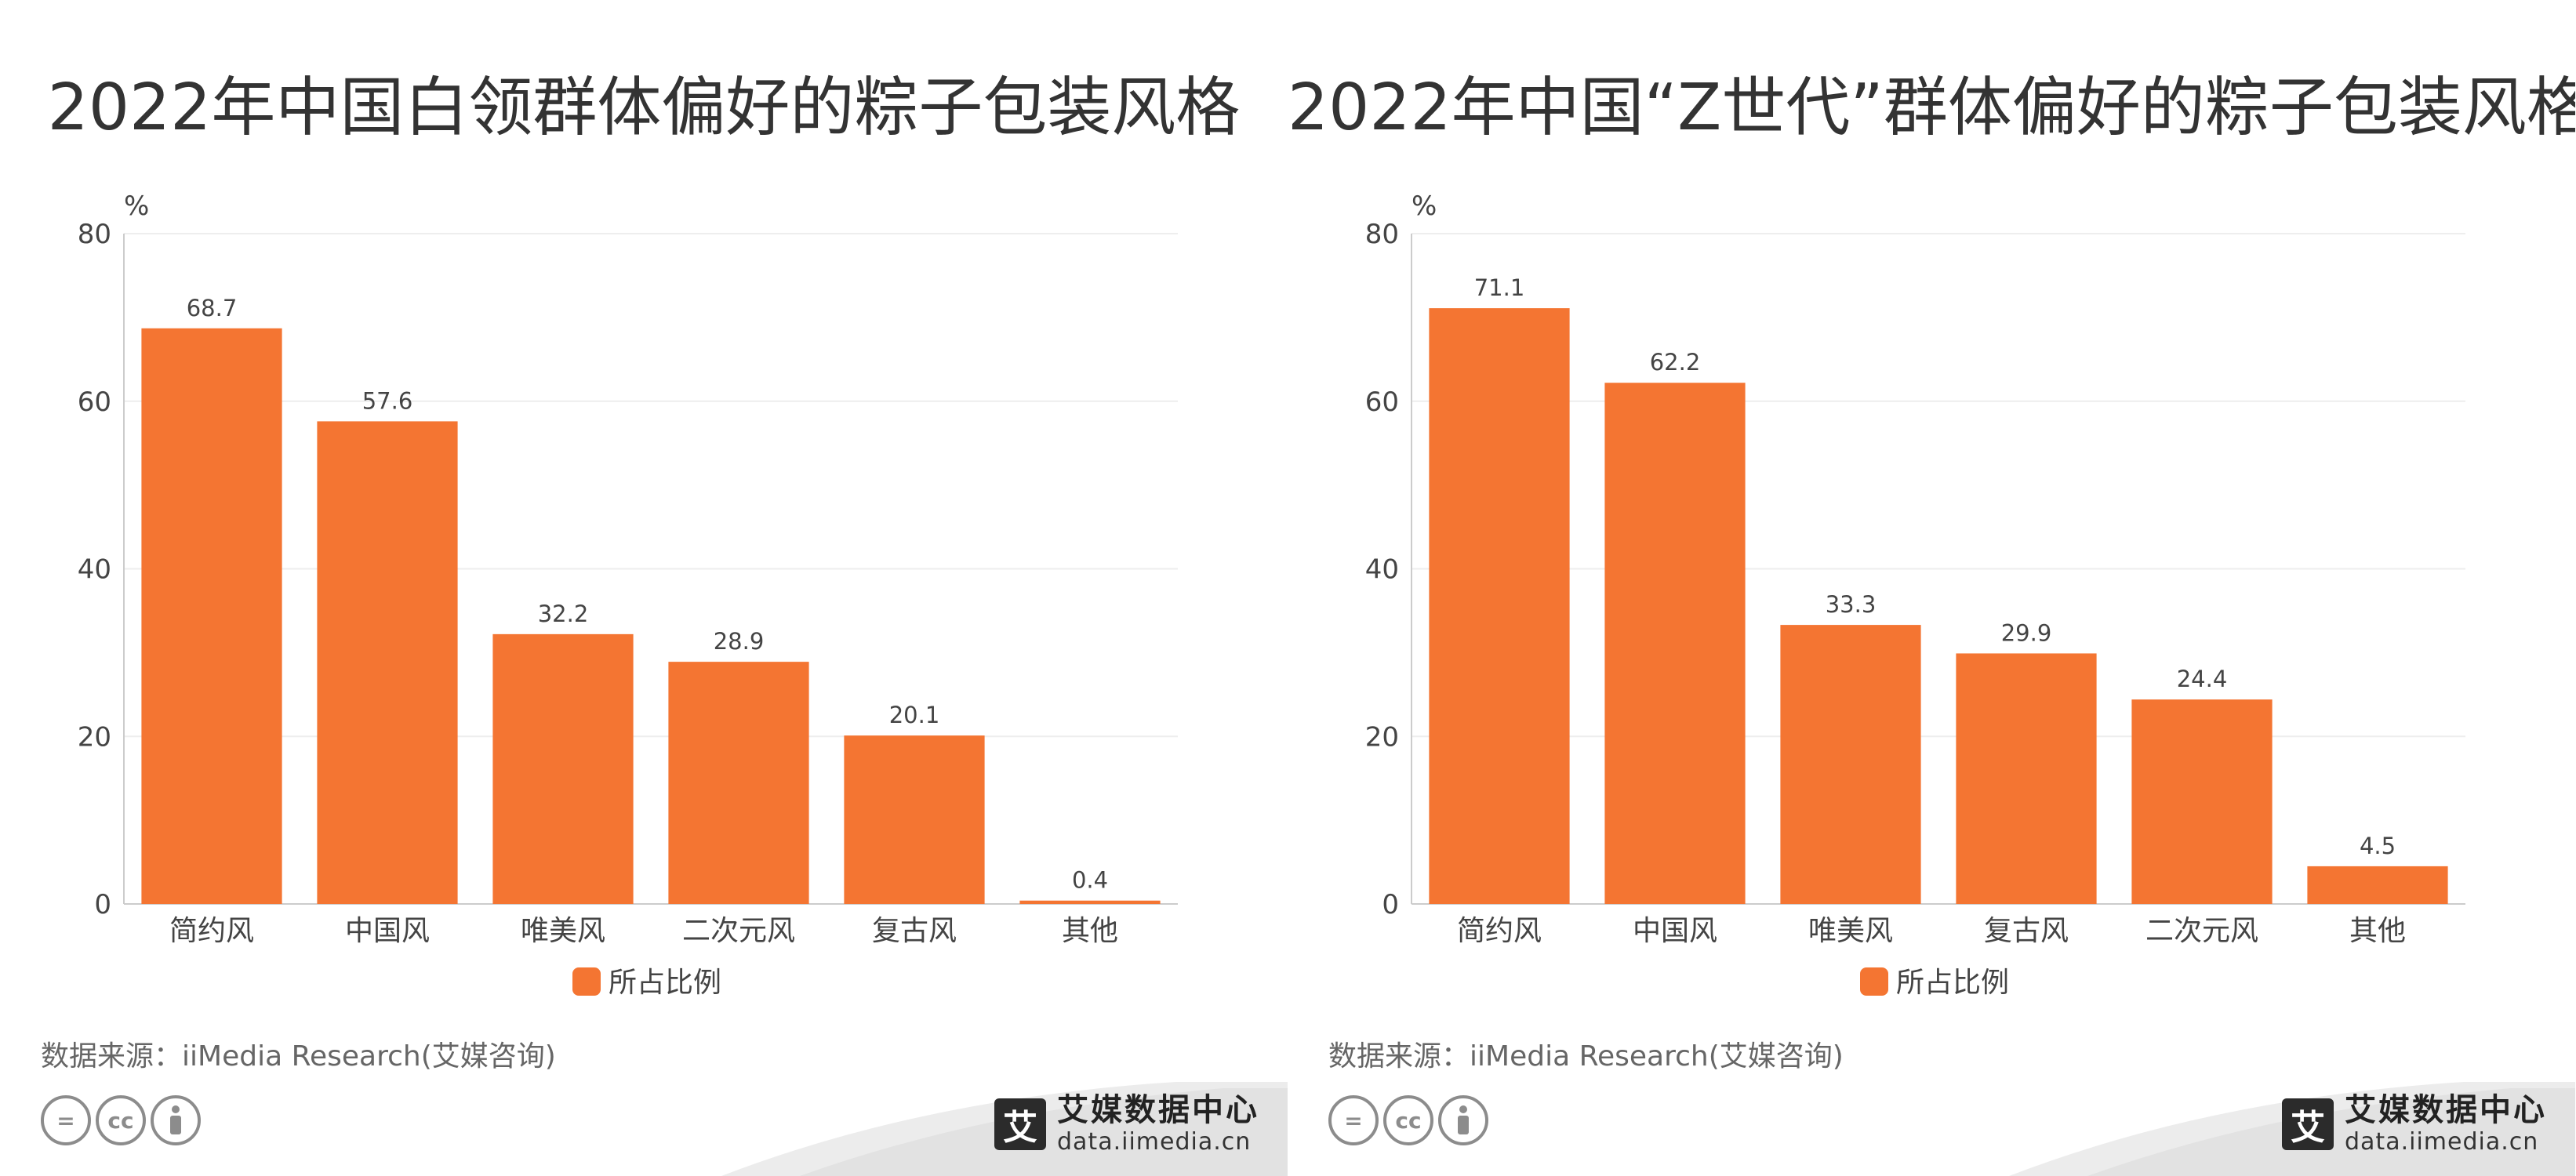 This screenshot has width=2576, height=1176. What do you see at coordinates (1090, 881) in the screenshot?
I see `data-label: 0.4` at bounding box center [1090, 881].